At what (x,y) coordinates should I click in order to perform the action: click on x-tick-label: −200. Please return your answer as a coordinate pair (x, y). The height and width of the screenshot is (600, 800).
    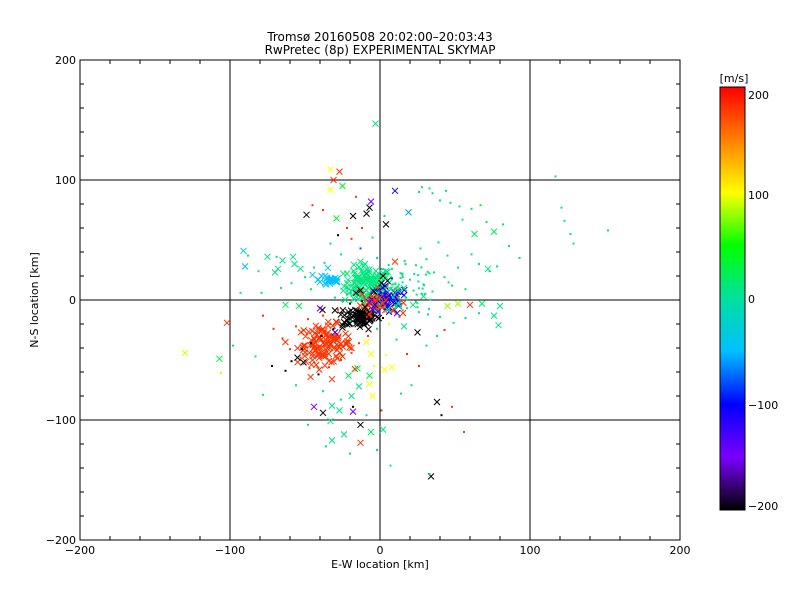
    Looking at the image, I should click on (80, 550).